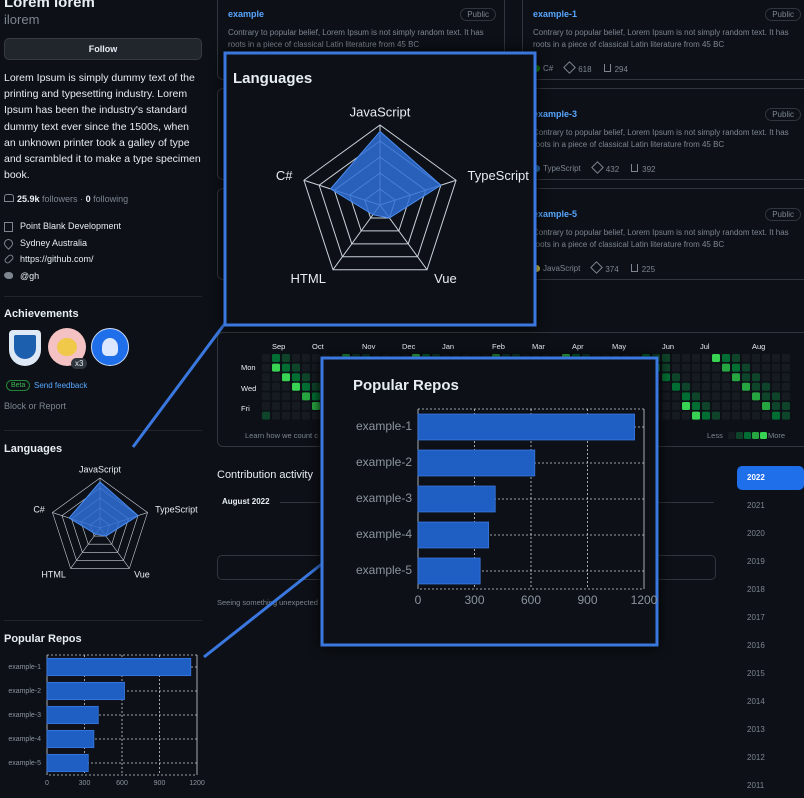 The width and height of the screenshot is (804, 798). Describe the element at coordinates (756, 645) in the screenshot. I see `year-link: 2016` at that location.